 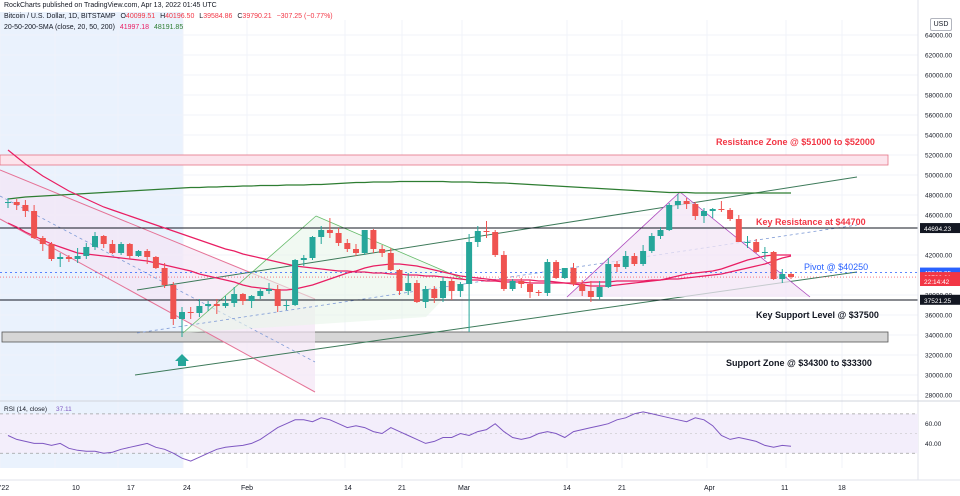 I want to click on price-tick-label: 64000.00, so click(x=938, y=36).